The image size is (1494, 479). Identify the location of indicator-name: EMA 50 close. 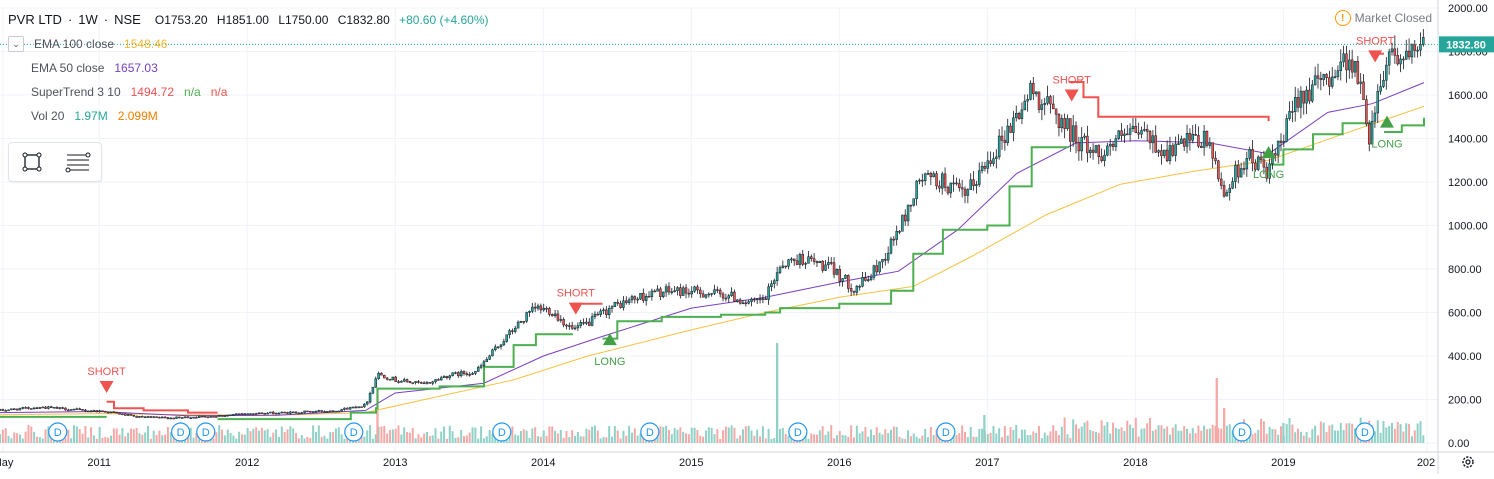
(68, 68).